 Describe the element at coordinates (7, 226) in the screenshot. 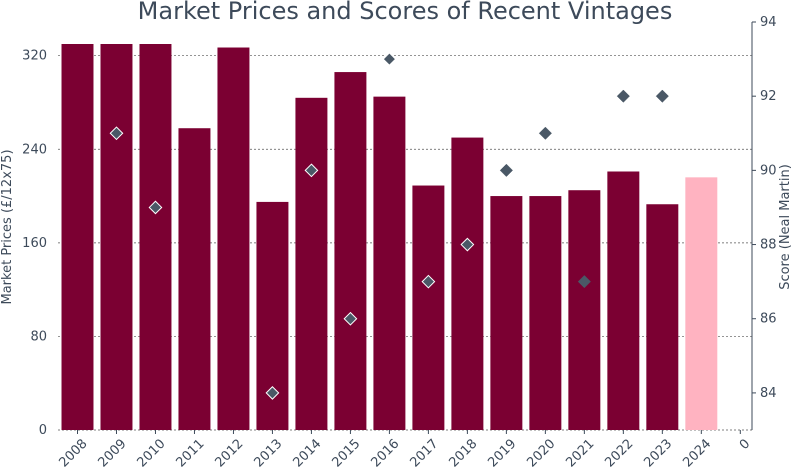

I see `left-axis-label: Market Prices (£/12x75)` at that location.